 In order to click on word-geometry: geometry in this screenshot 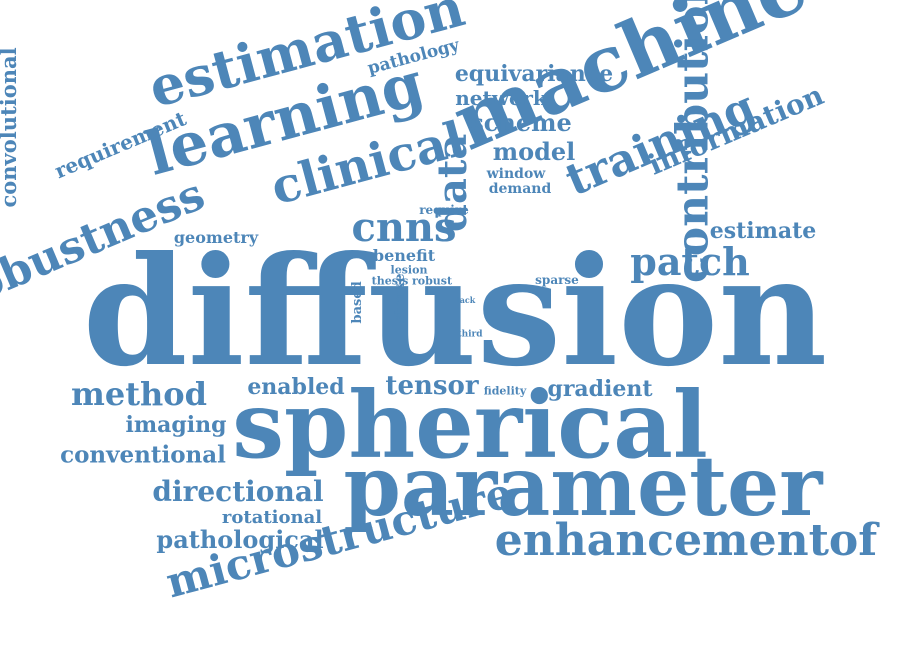, I will do `click(216, 237)`.